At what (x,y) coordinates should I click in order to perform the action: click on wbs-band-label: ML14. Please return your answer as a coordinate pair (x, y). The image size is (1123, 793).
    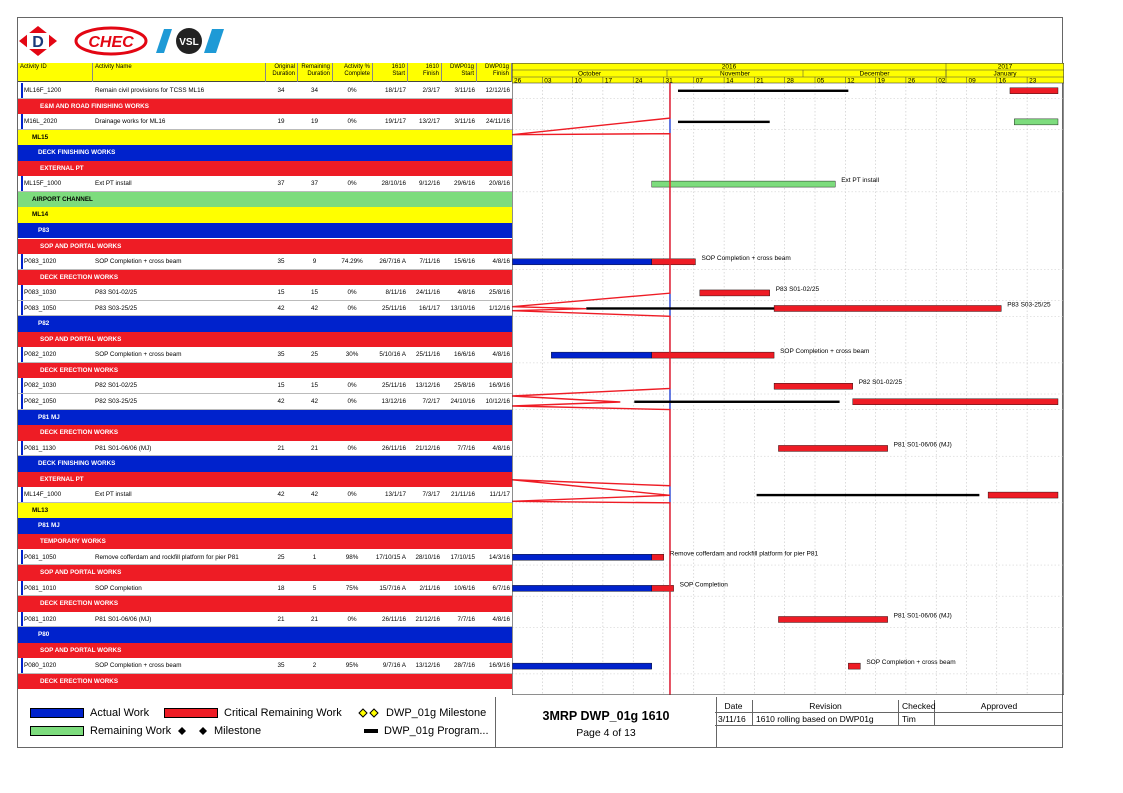
    Looking at the image, I should click on (40, 215).